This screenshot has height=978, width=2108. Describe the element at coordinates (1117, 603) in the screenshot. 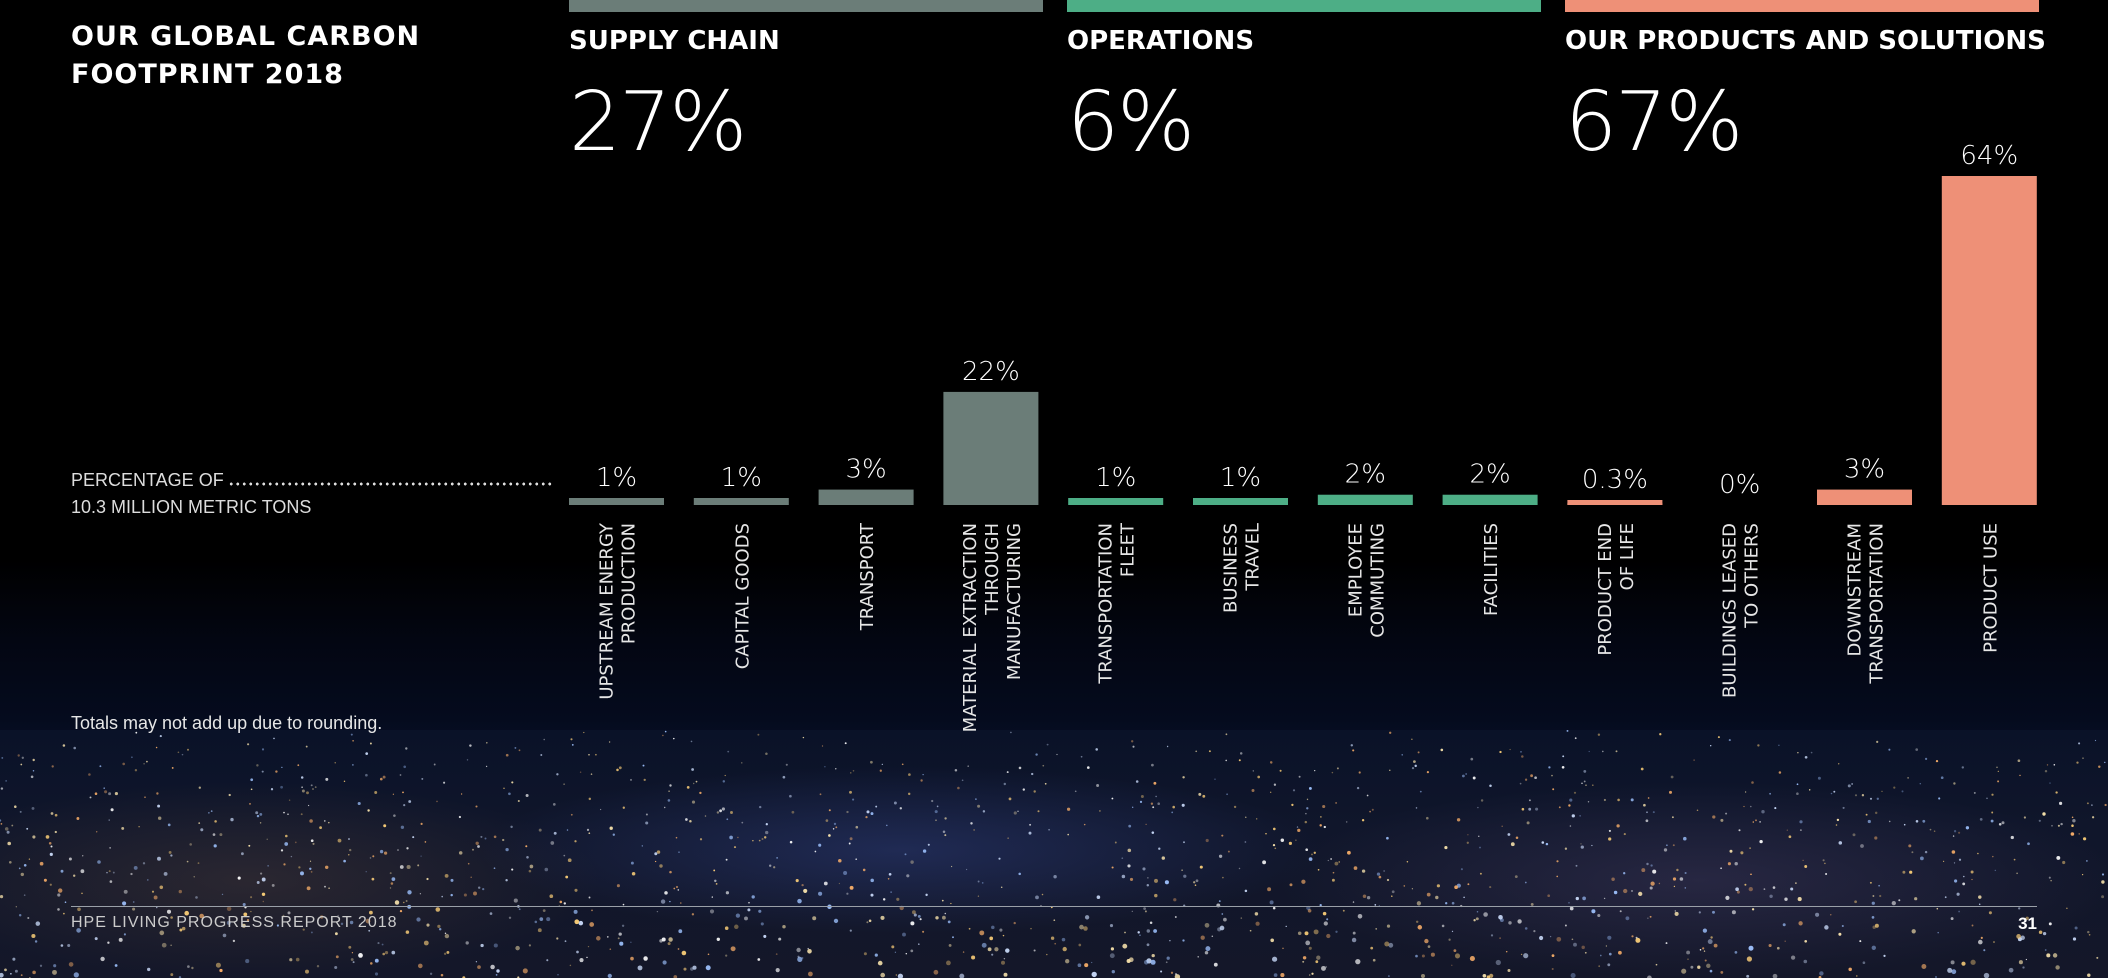

I see `bar-category-label: TRANSPORTATION FLEET` at that location.